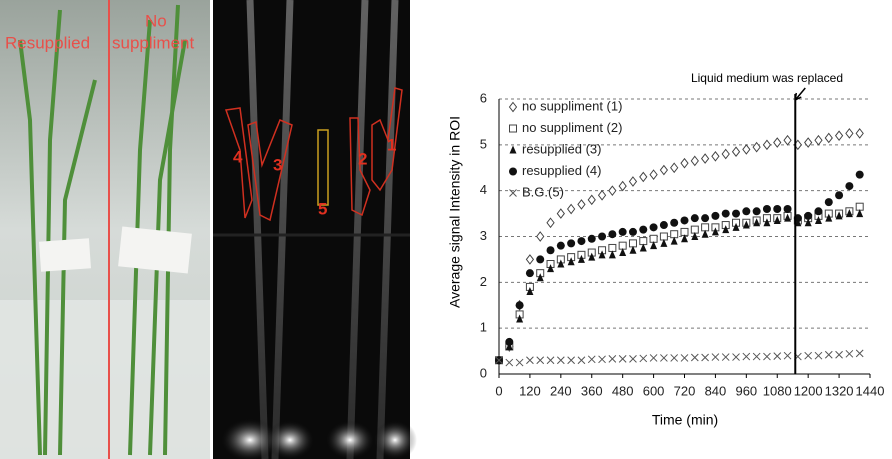 The height and width of the screenshot is (459, 892). I want to click on y-tick-label: 1, so click(483, 327).